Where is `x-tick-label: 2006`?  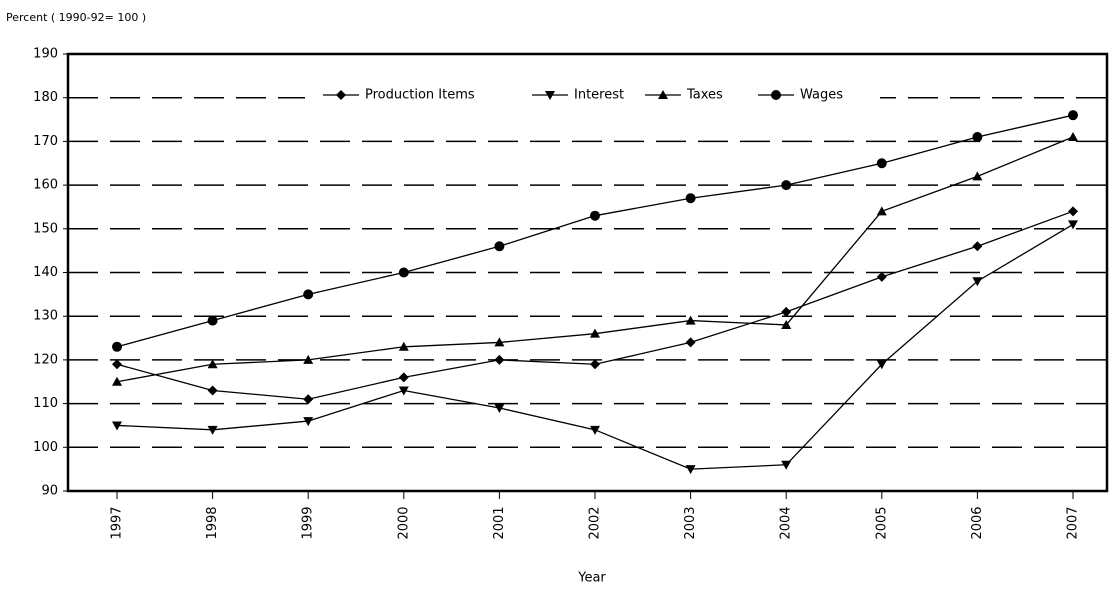 x-tick-label: 2006 is located at coordinates (977, 522).